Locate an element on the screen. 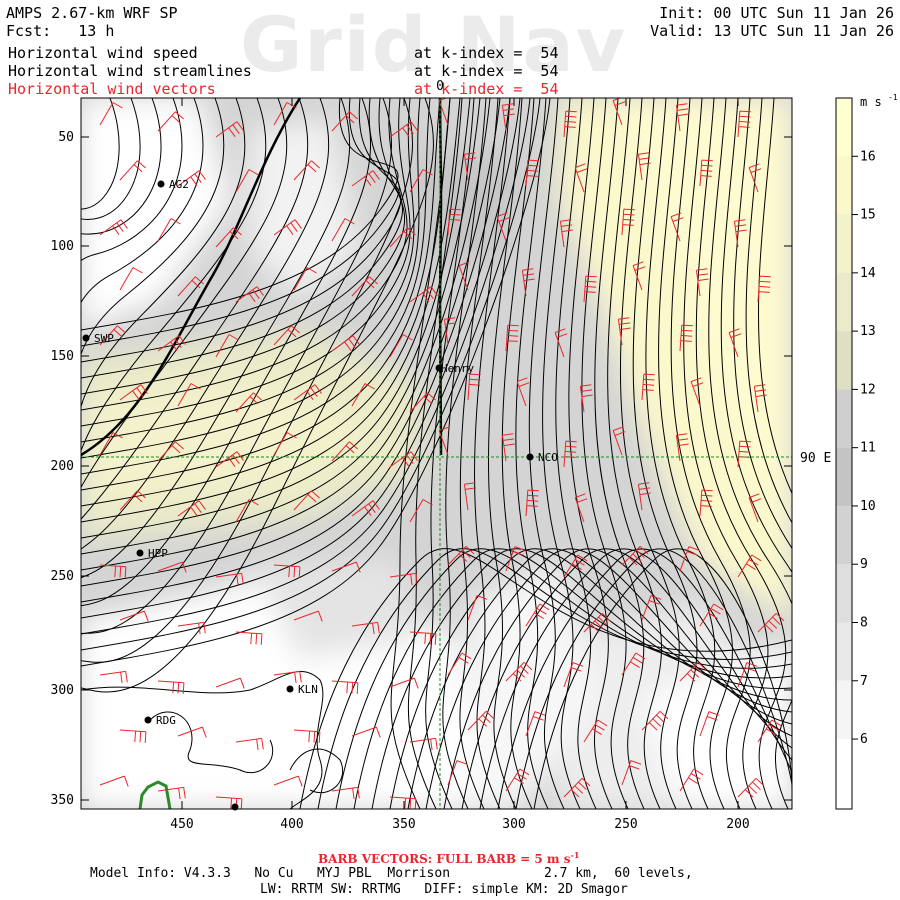 The image size is (900, 900). colorbar-level-label: 7 is located at coordinates (864, 681).